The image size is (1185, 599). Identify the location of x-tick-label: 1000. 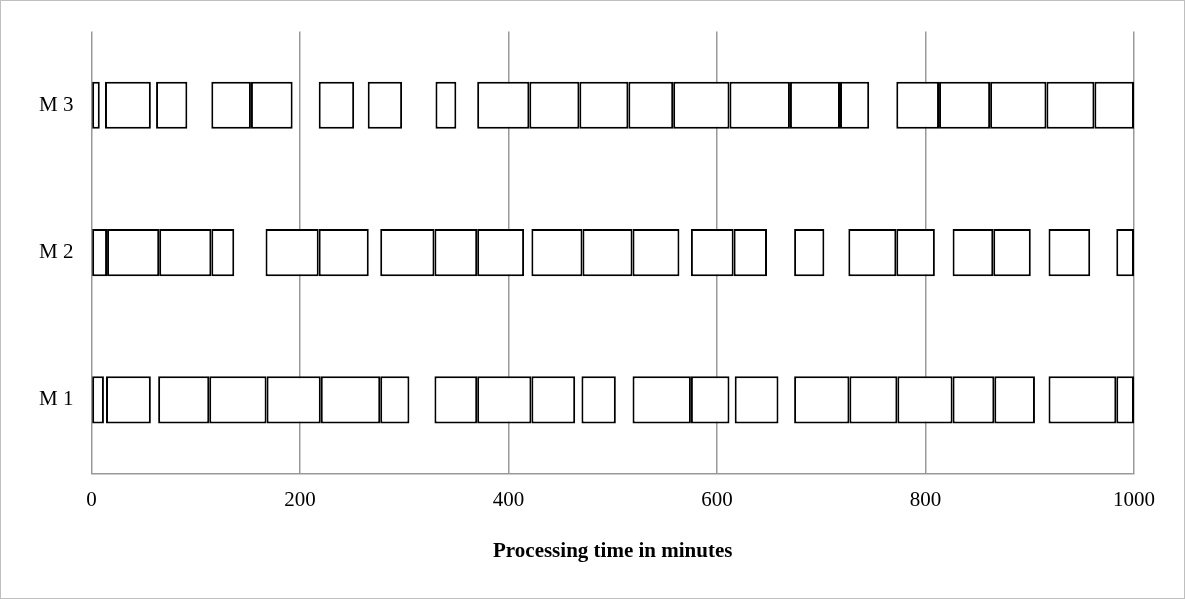
(1134, 498).